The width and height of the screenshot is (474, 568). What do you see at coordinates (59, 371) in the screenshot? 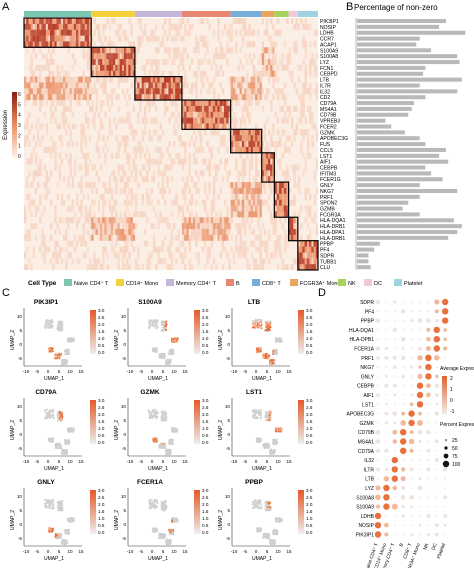
I see `umap-xtick: 5` at bounding box center [59, 371].